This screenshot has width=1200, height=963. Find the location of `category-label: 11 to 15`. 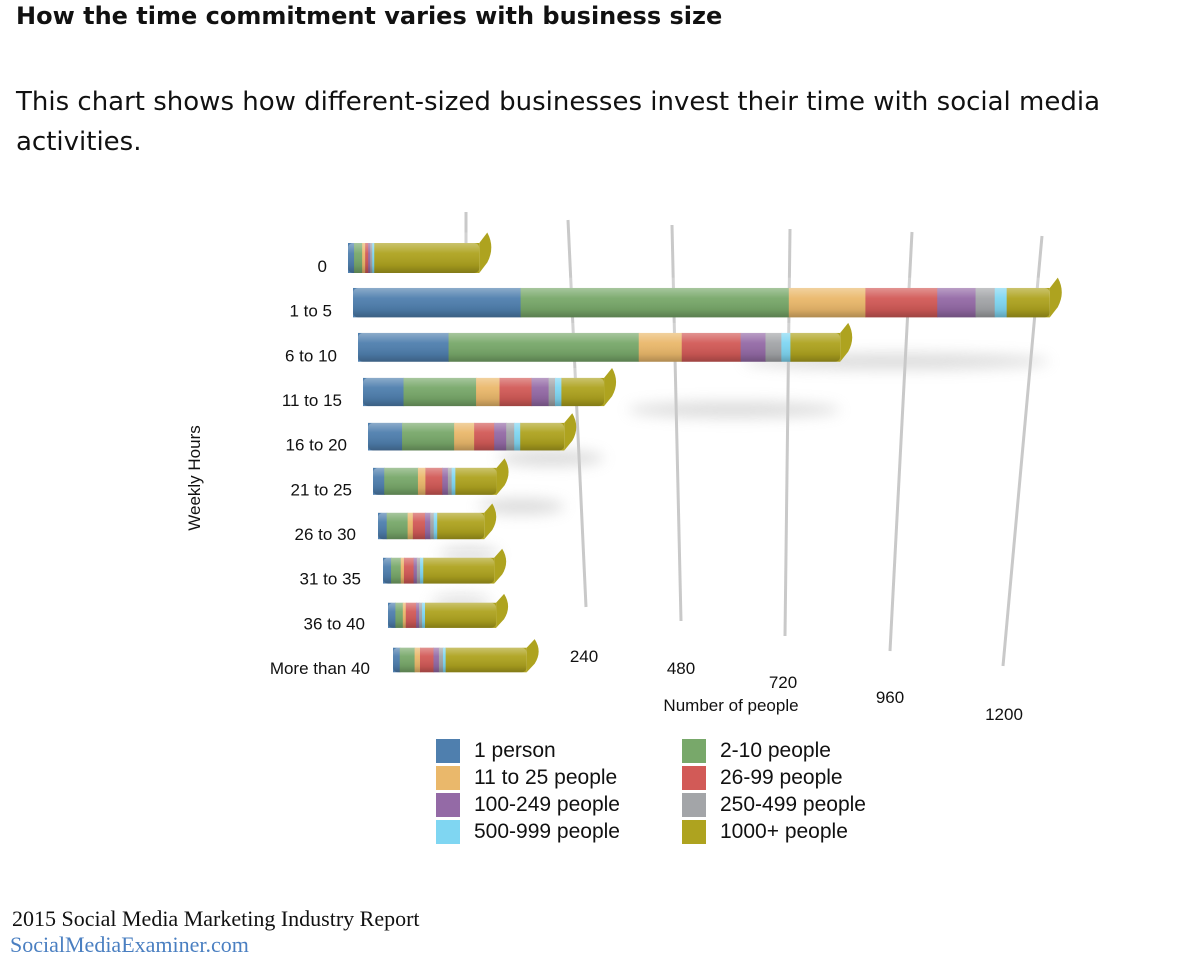

category-label: 11 to 15 is located at coordinates (312, 400).